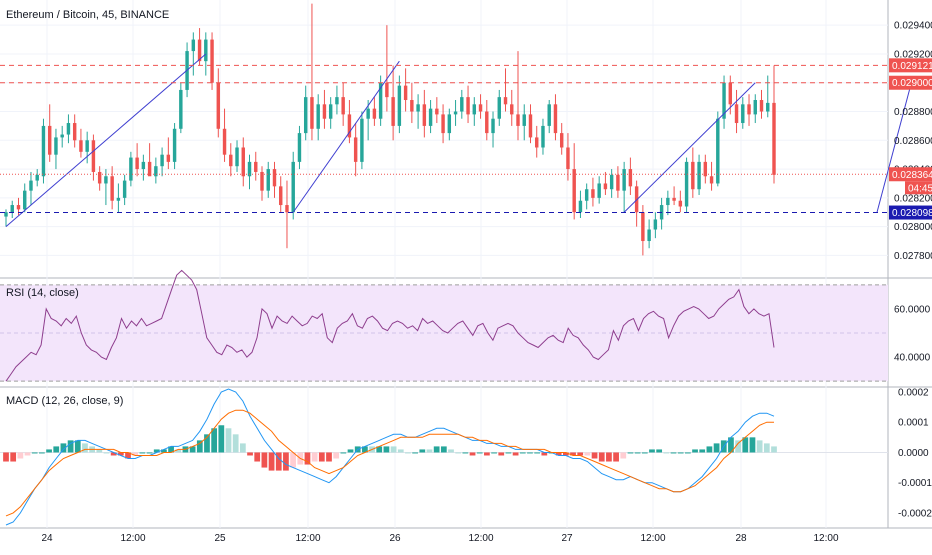 The height and width of the screenshot is (555, 932). What do you see at coordinates (912, 358) in the screenshot?
I see `rsi-tick-label: 40.0000` at bounding box center [912, 358].